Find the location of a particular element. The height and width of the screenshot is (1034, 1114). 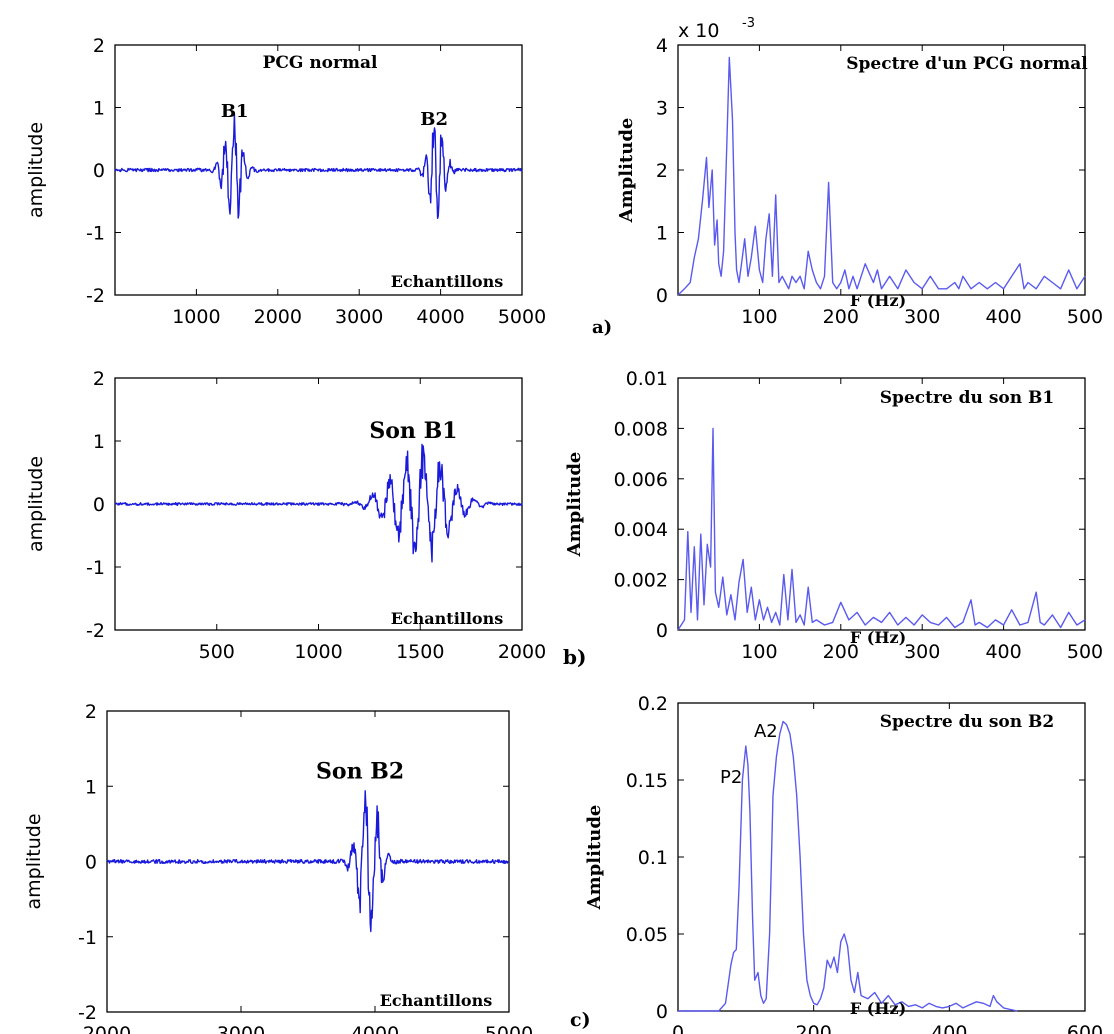

spectre-son-b1-title: Spectre du son B1 is located at coordinates (967, 398).